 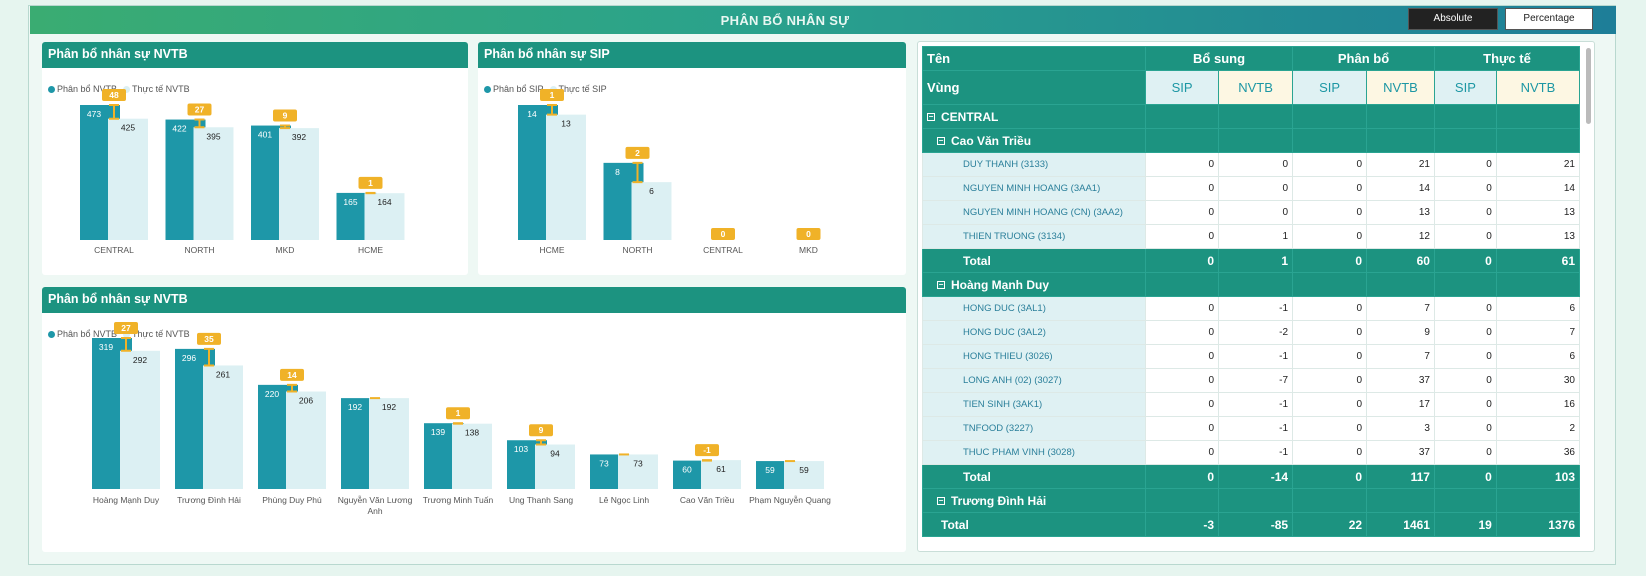 What do you see at coordinates (1251, 452) in the screenshot?
I see `table-row: THUC PHAM VINH (3028) 0 -1 0 37 0 36` at bounding box center [1251, 452].